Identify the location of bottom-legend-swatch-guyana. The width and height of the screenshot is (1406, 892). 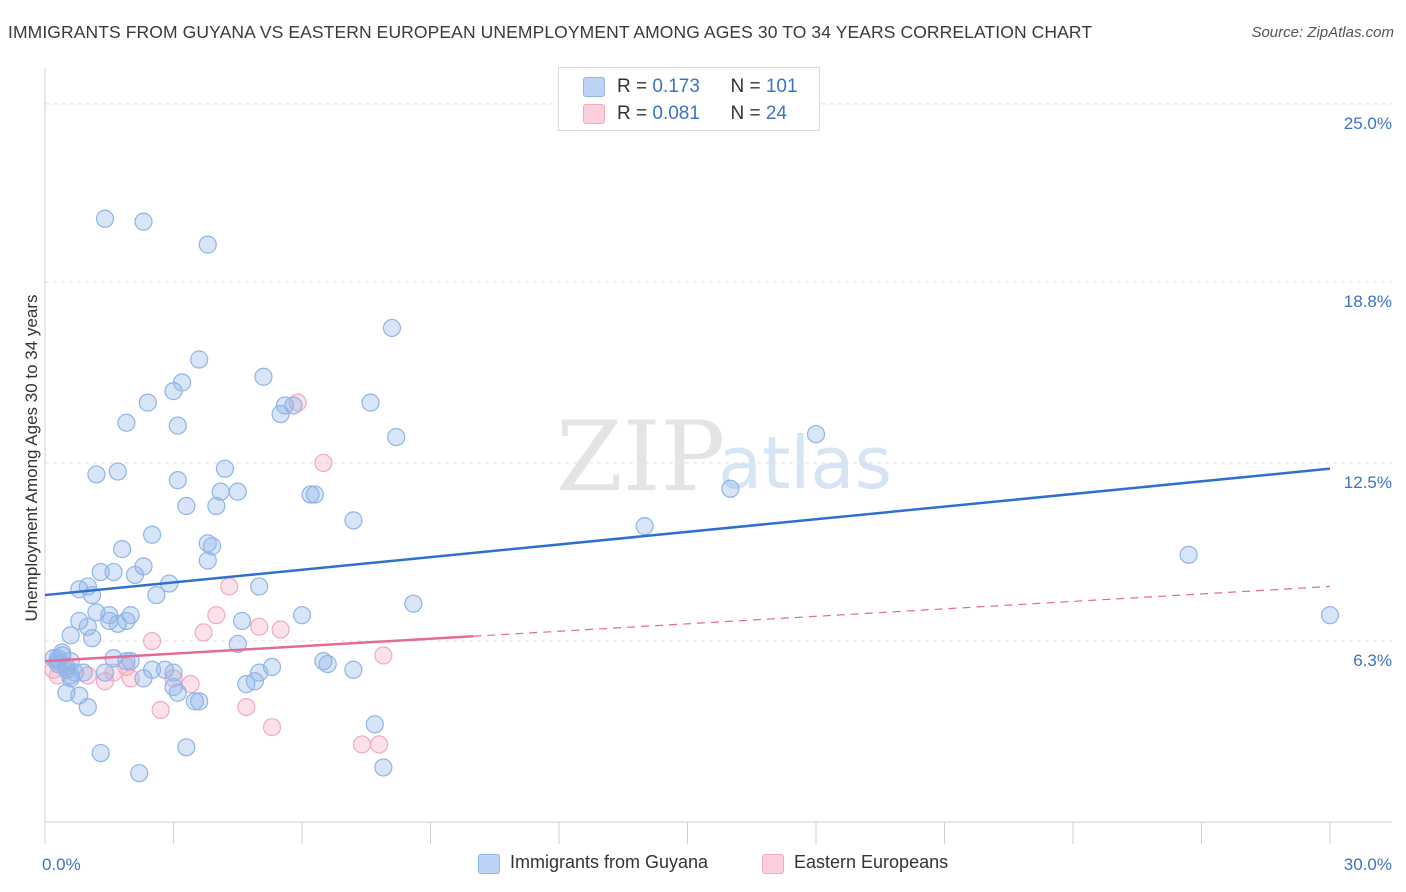
(489, 864).